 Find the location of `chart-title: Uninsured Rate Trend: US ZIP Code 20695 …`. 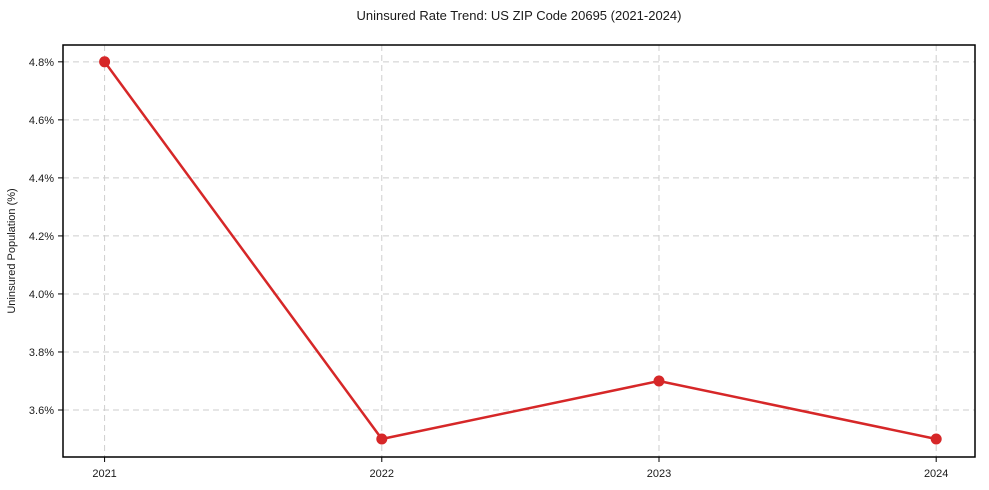

chart-title: Uninsured Rate Trend: US ZIP Code 20695 … is located at coordinates (519, 15).